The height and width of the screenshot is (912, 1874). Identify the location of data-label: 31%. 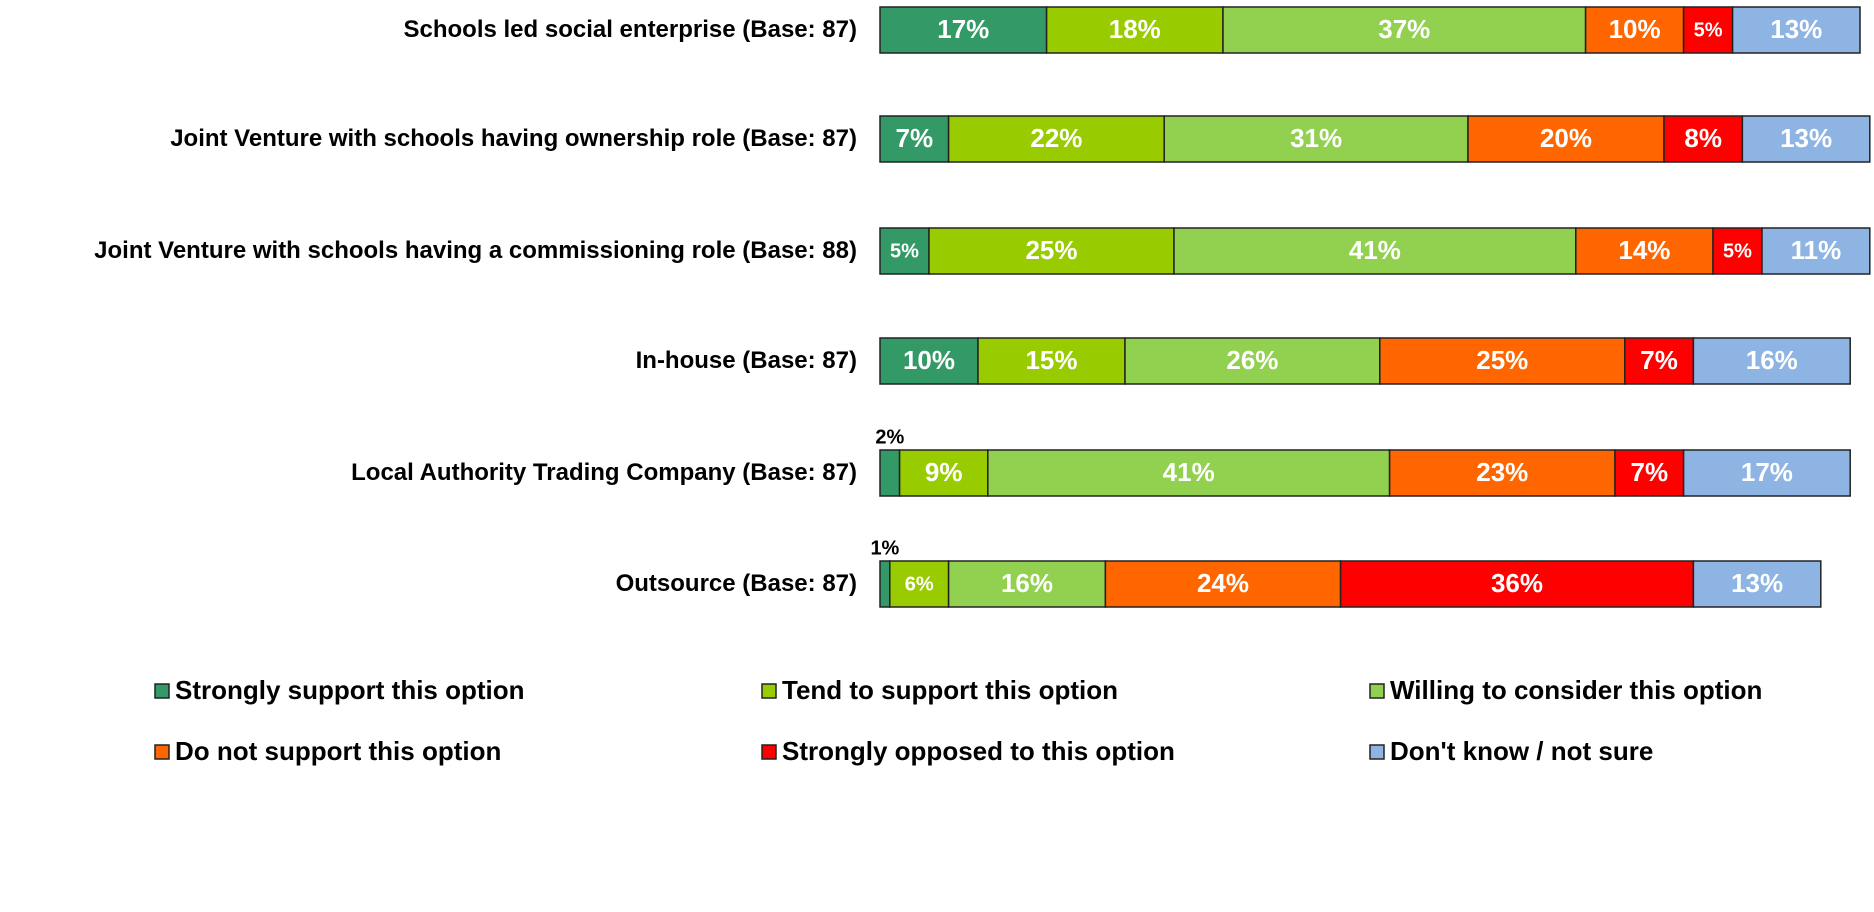
(1316, 138).